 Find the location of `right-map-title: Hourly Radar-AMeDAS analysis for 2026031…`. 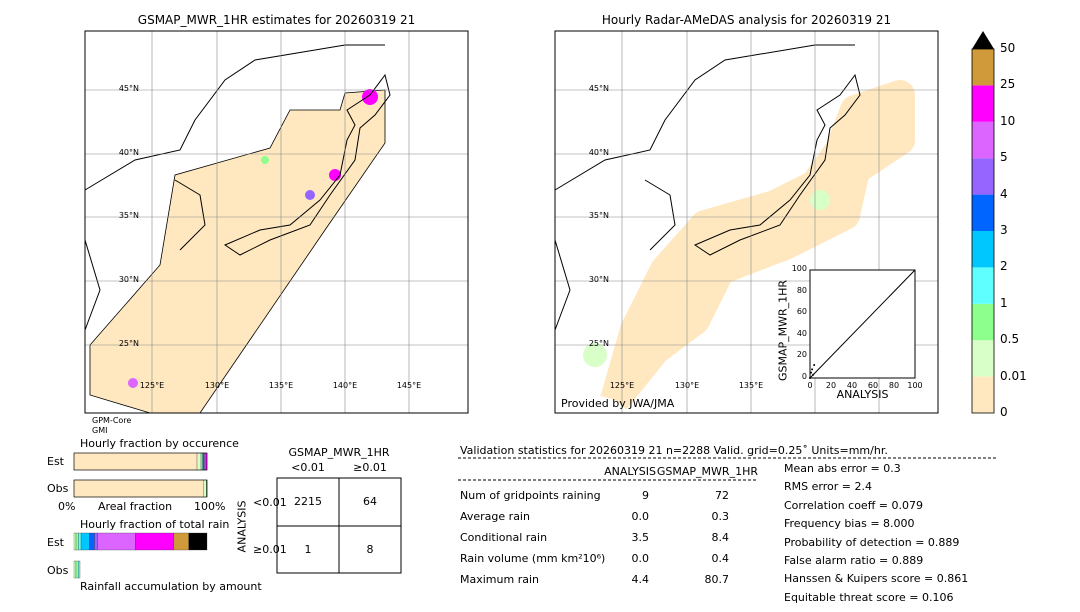

right-map-title: Hourly Radar-AMeDAS analysis for 2026031… is located at coordinates (746, 20).